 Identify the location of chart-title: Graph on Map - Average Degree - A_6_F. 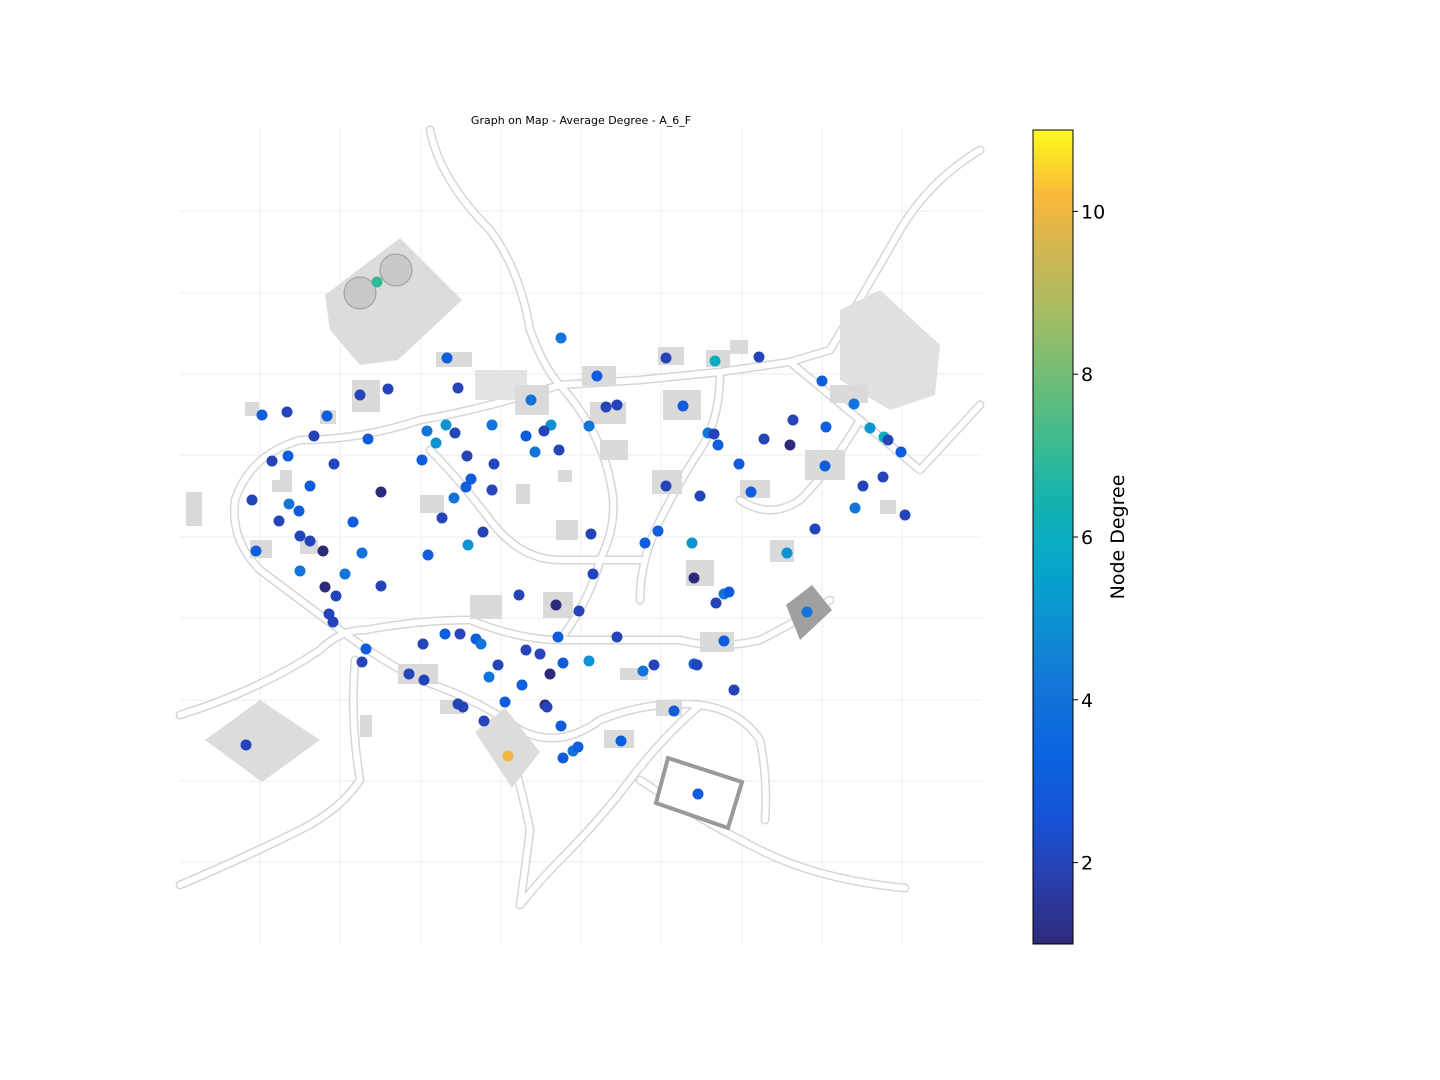
(581, 120).